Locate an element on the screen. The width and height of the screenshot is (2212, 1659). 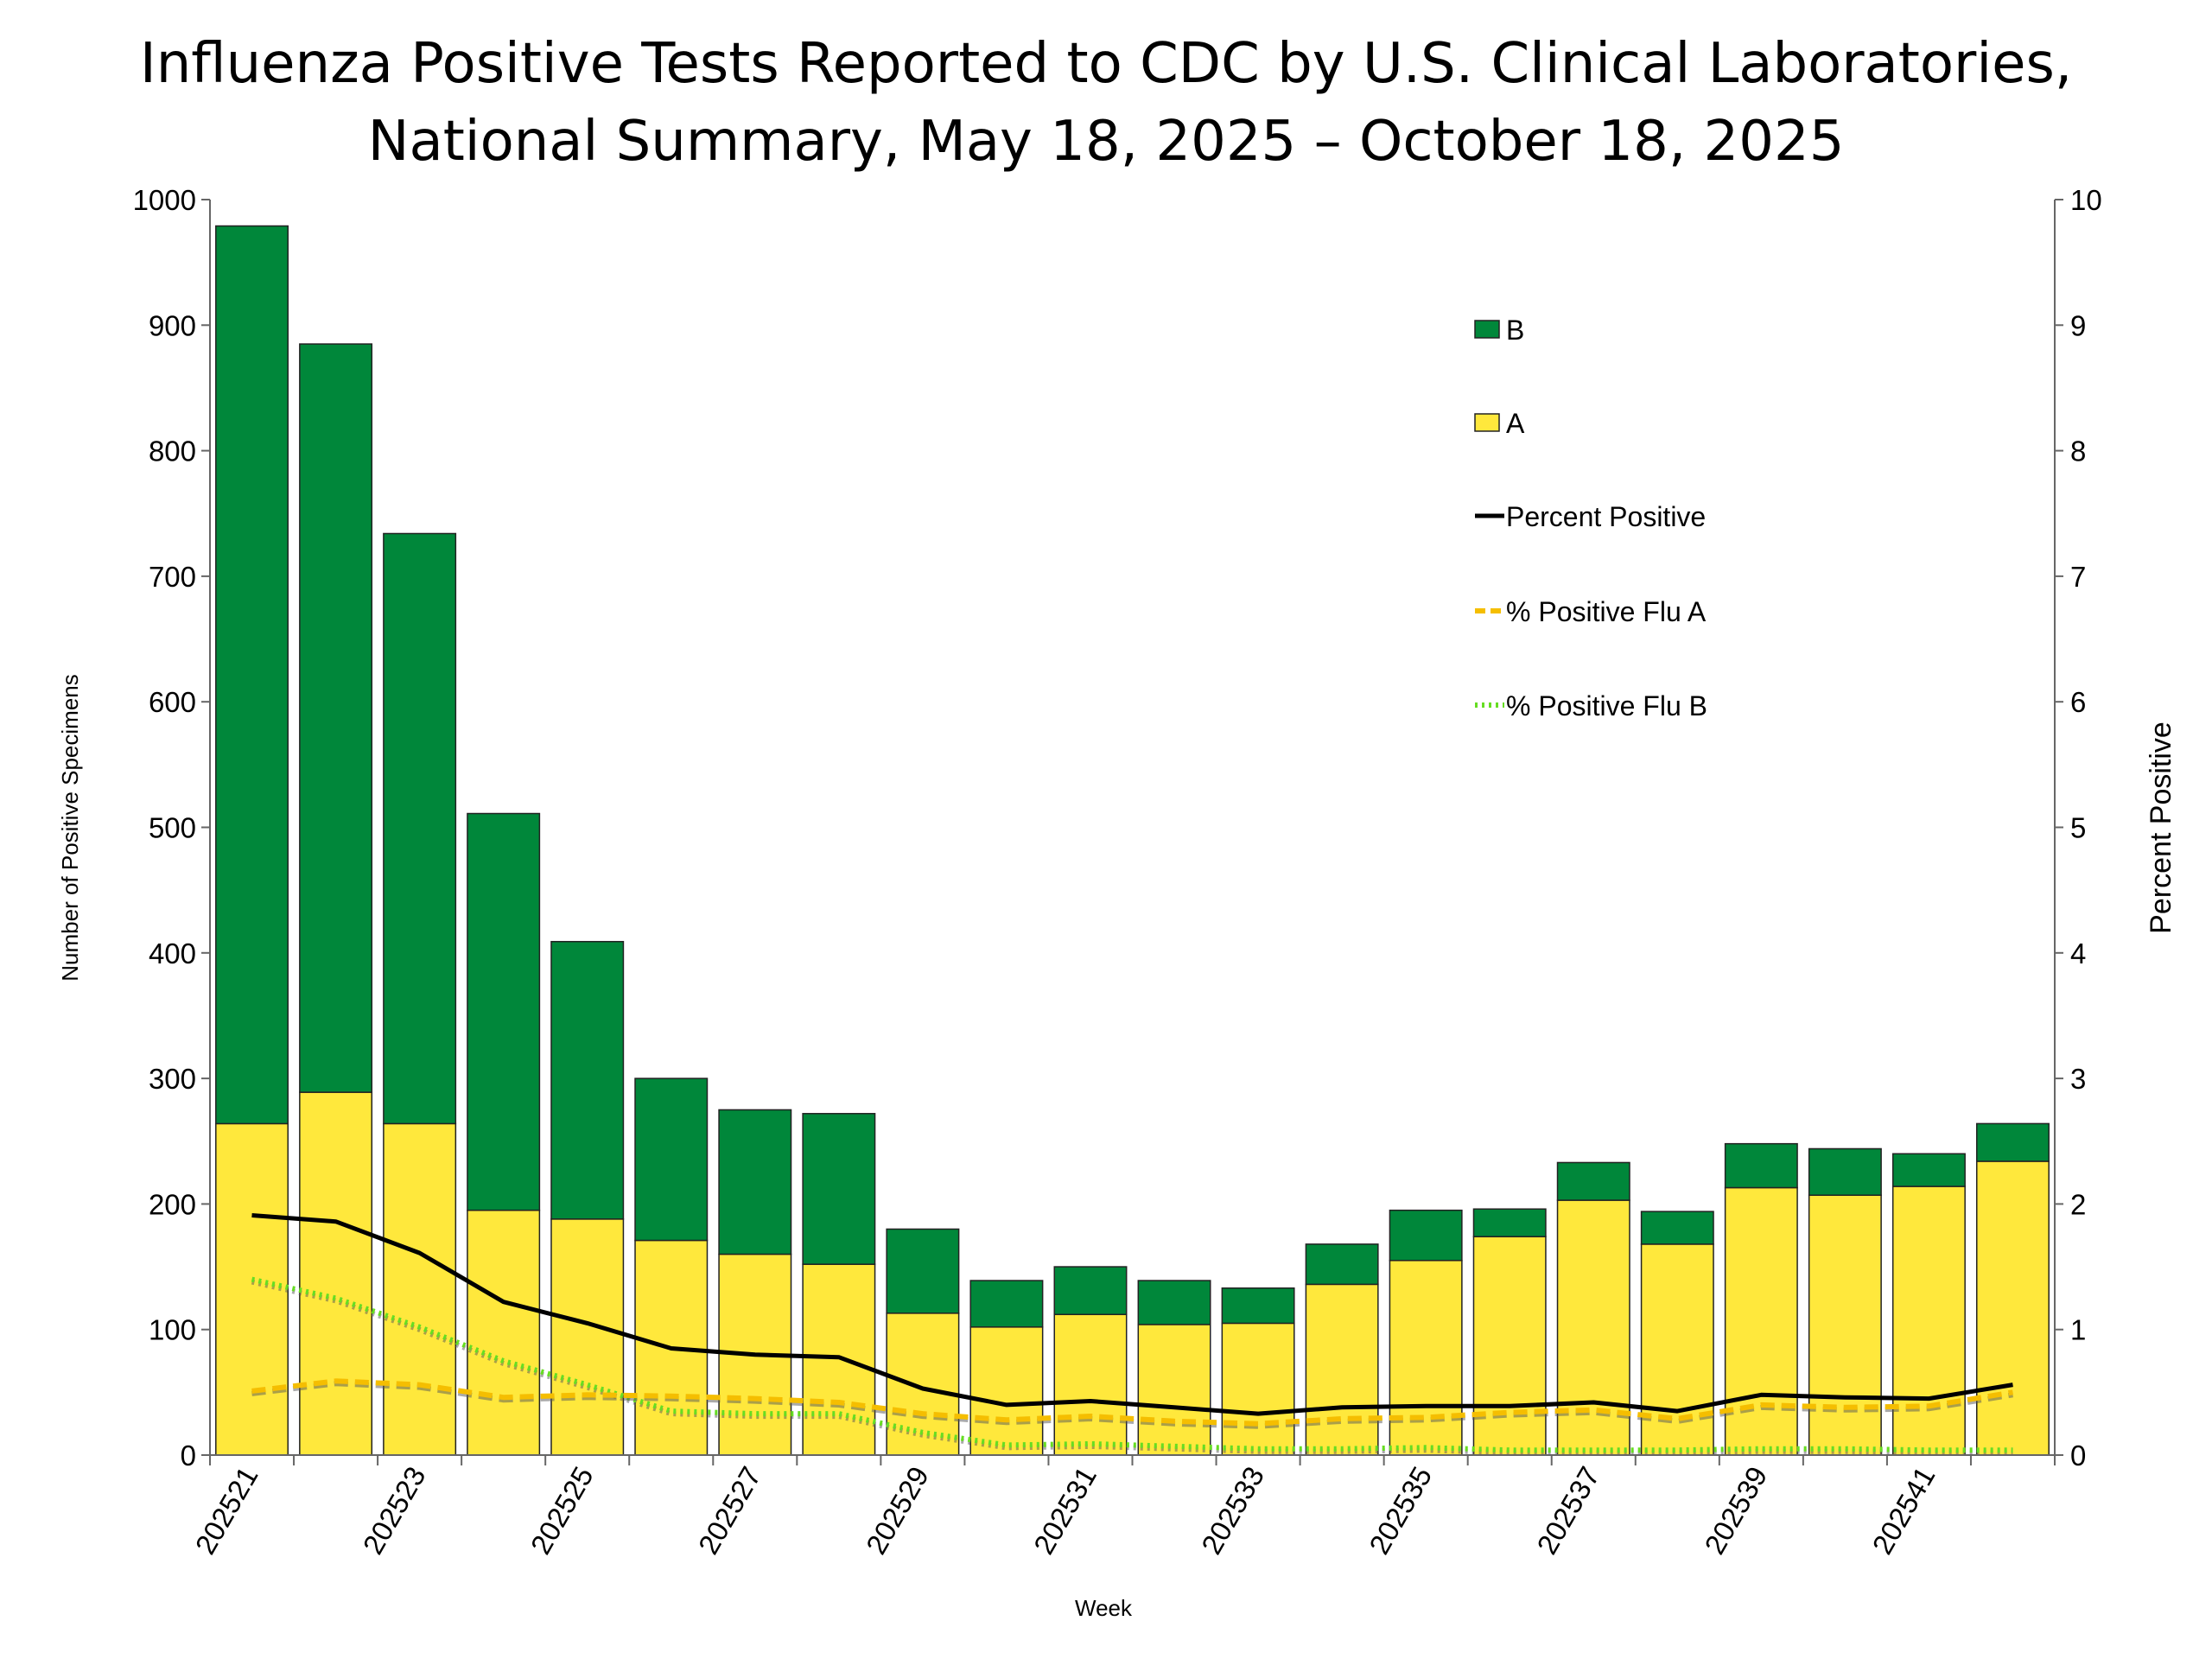
x-tick-label: 202533 is located at coordinates (1232, 1510).